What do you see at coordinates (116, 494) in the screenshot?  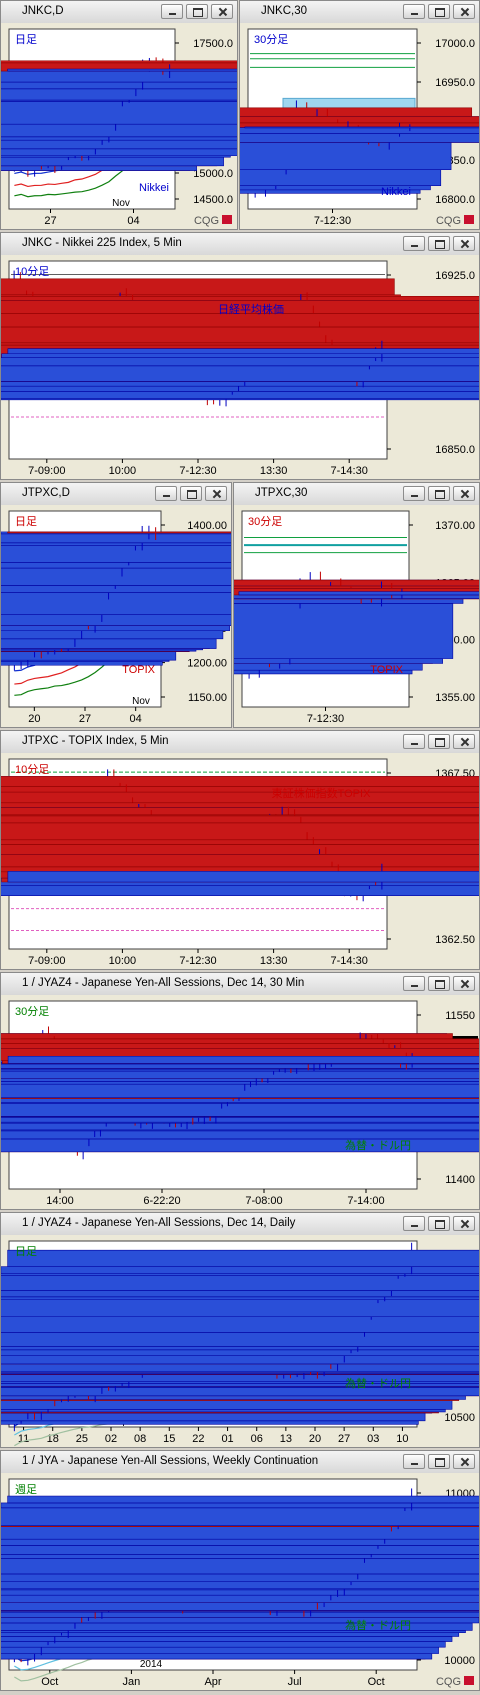 I see `title-bar: JTPXC,D` at bounding box center [116, 494].